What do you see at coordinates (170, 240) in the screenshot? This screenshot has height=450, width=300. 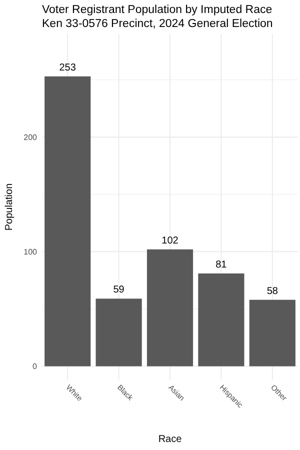 I see `data-label: 102` at bounding box center [170, 240].